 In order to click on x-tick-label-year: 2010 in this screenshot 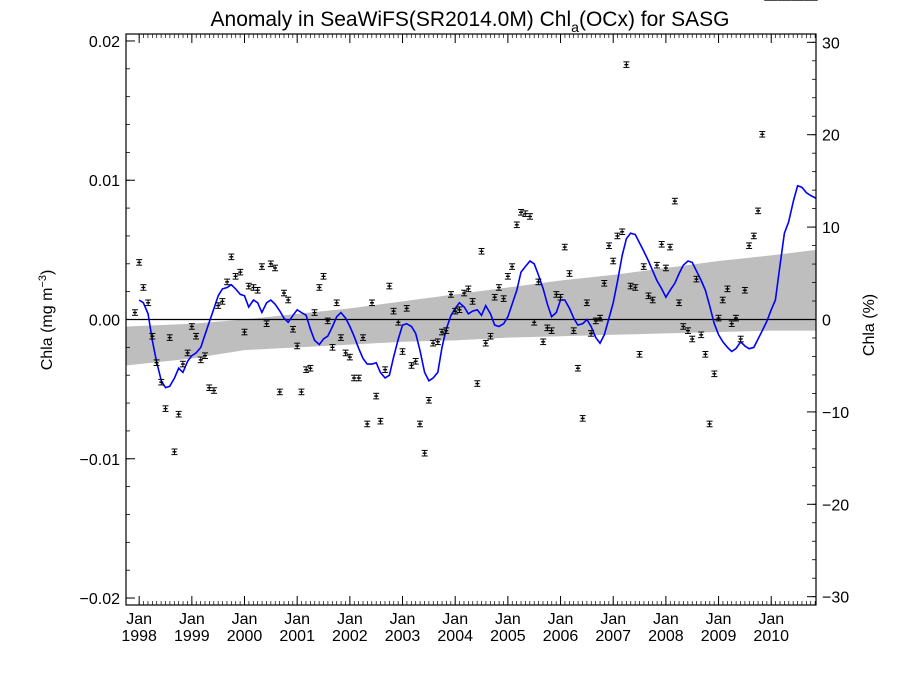, I will do `click(771, 636)`.